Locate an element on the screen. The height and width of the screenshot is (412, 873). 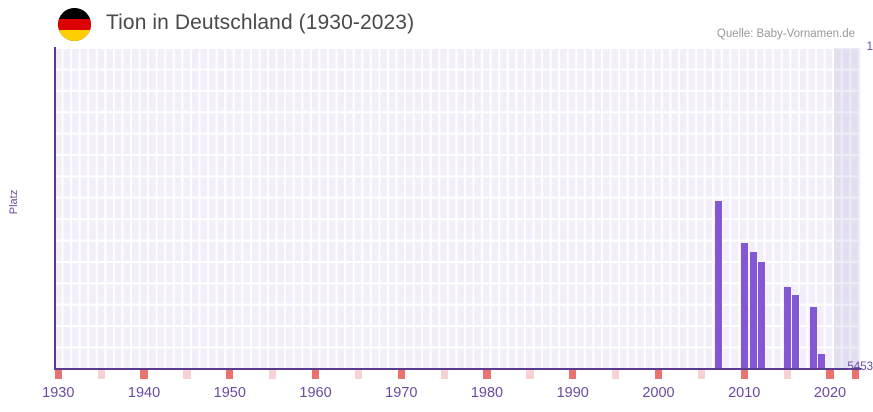
y-tick-label-top: 1 is located at coordinates (869, 47).